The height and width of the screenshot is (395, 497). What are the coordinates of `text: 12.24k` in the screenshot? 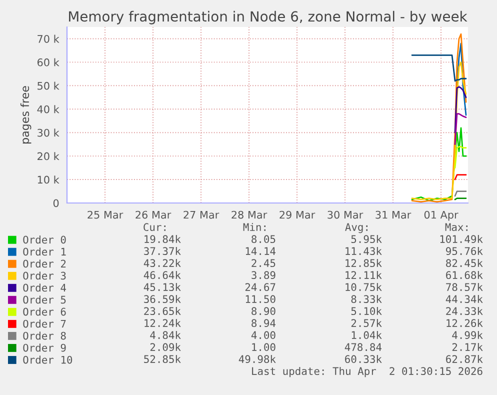 It's located at (162, 322).